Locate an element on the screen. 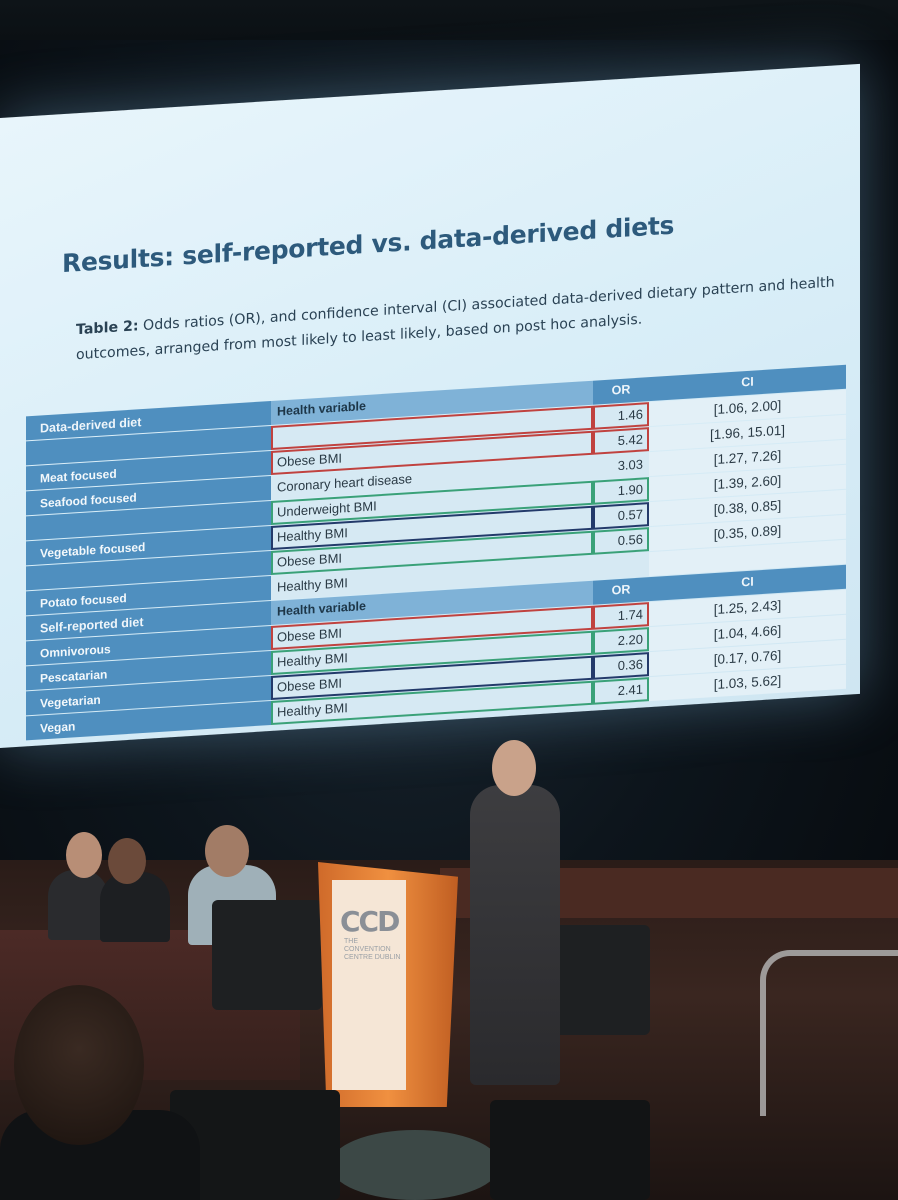 This screenshot has height=1200, width=898. stair-railing is located at coordinates (829, 1033).